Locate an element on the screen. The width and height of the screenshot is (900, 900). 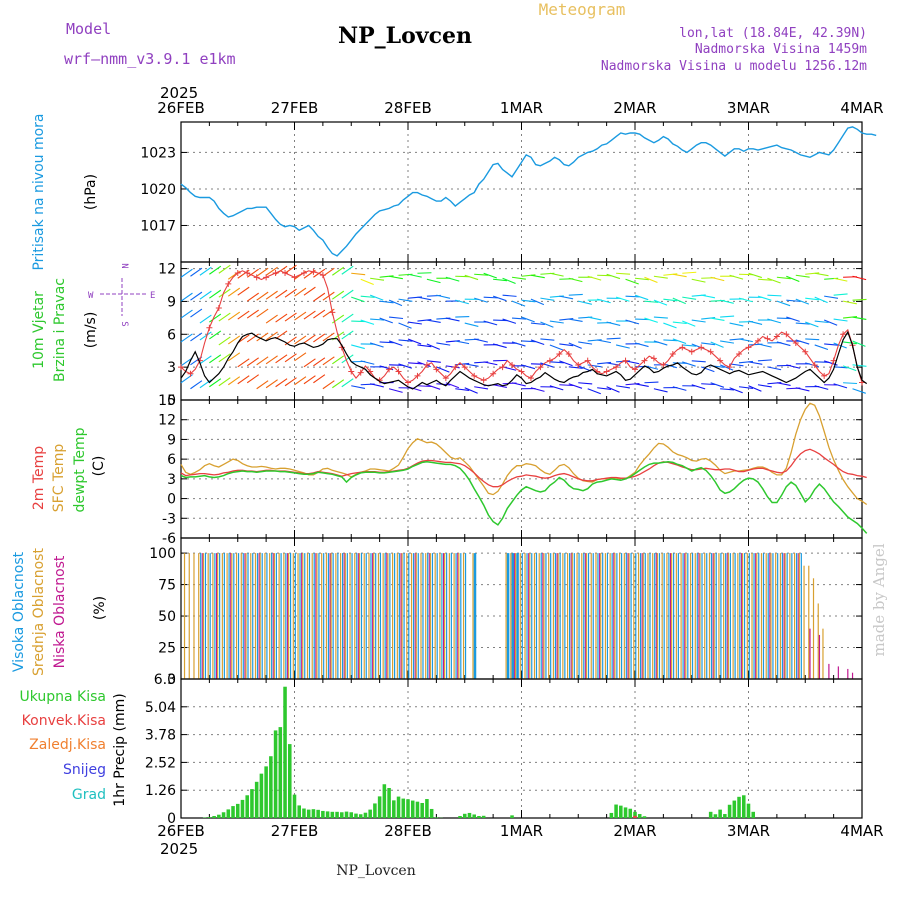
compass-east: E is located at coordinates (152, 296).